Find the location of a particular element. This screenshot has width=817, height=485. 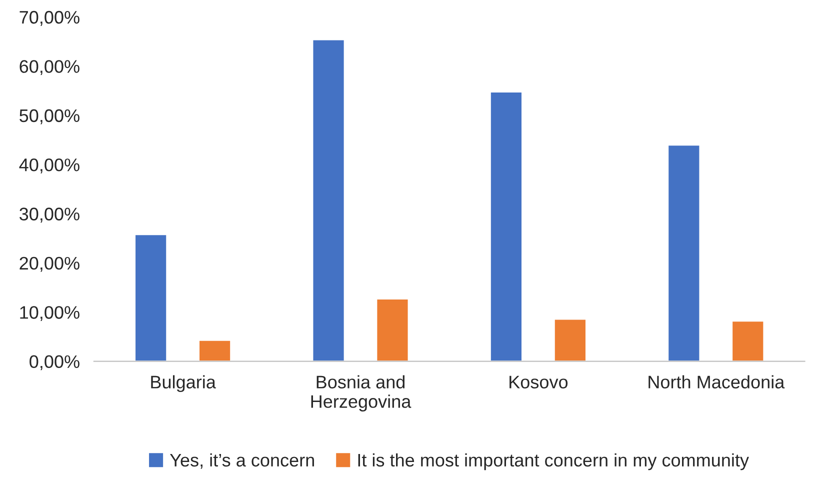

y-tick-label: 30,00% is located at coordinates (50, 215).